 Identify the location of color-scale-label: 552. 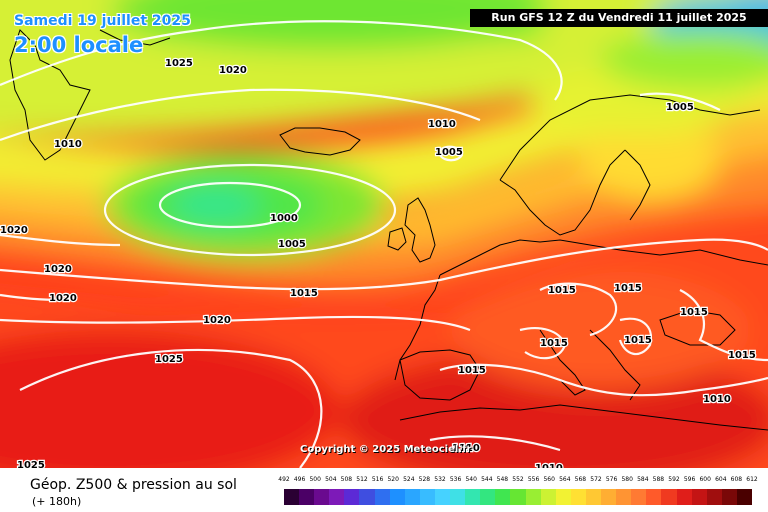
(518, 479).